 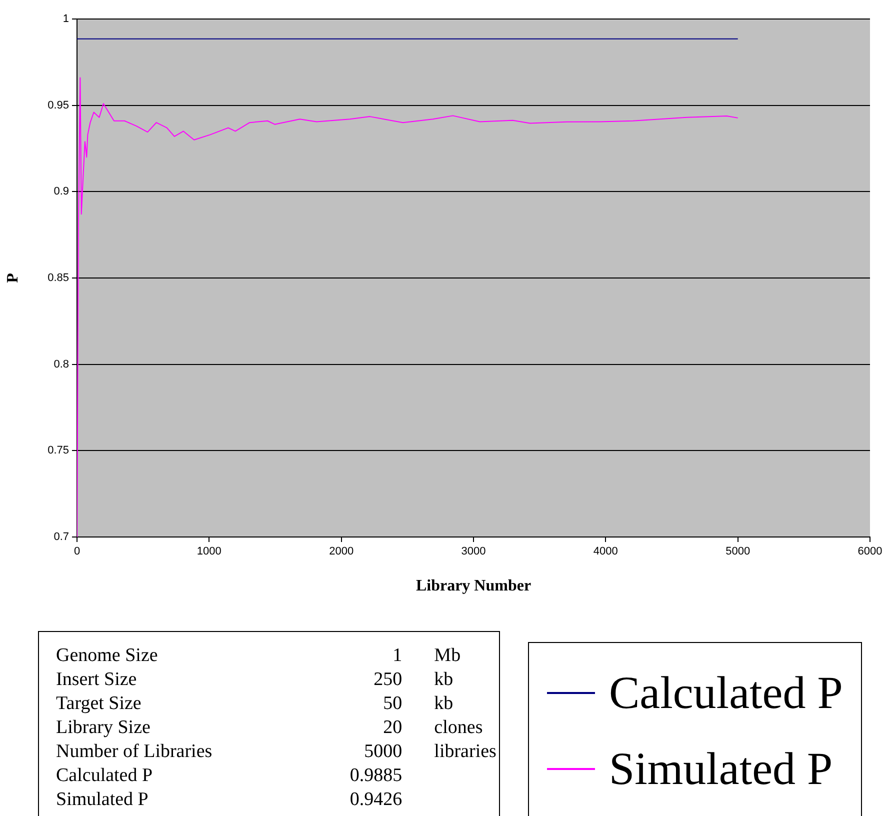 What do you see at coordinates (61, 364) in the screenshot?
I see `y-tick-label: 0.8` at bounding box center [61, 364].